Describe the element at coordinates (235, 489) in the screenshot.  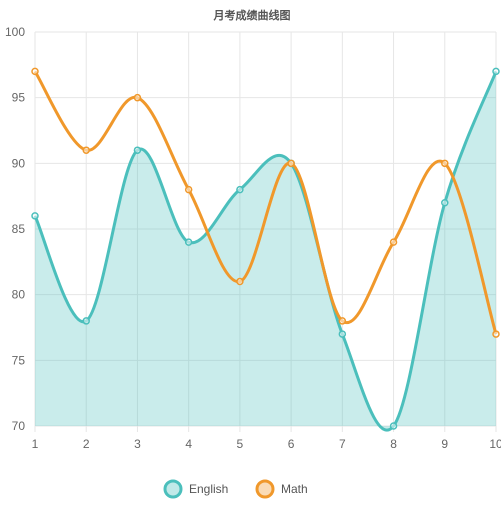
I see `legend: English Math` at that location.